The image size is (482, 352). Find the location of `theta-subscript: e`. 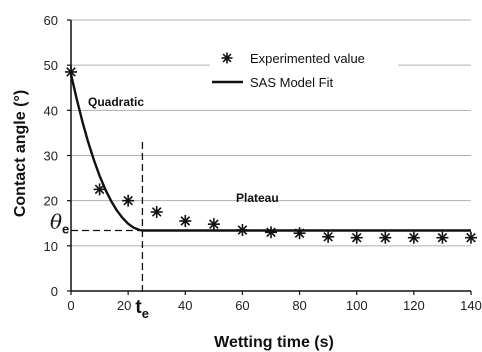

theta-subscript: e is located at coordinates (65, 228).